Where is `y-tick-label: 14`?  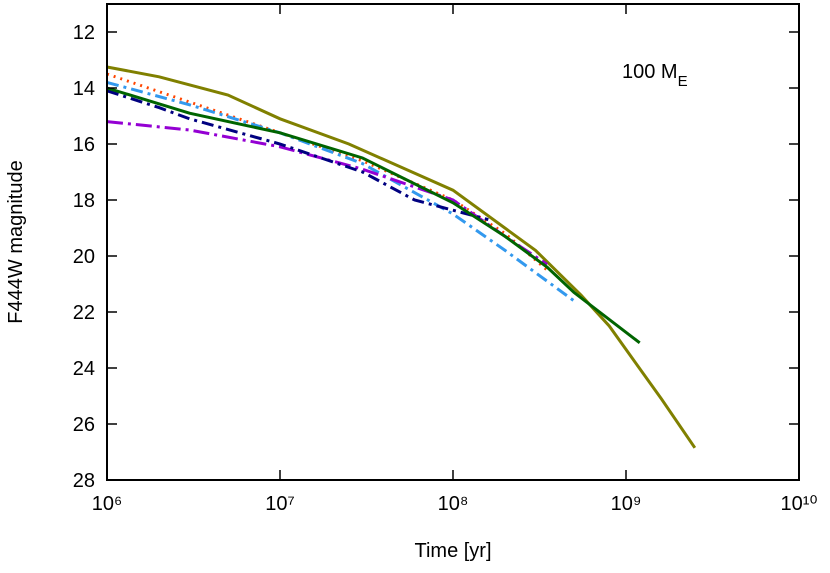 y-tick-label: 14 is located at coordinates (84, 89).